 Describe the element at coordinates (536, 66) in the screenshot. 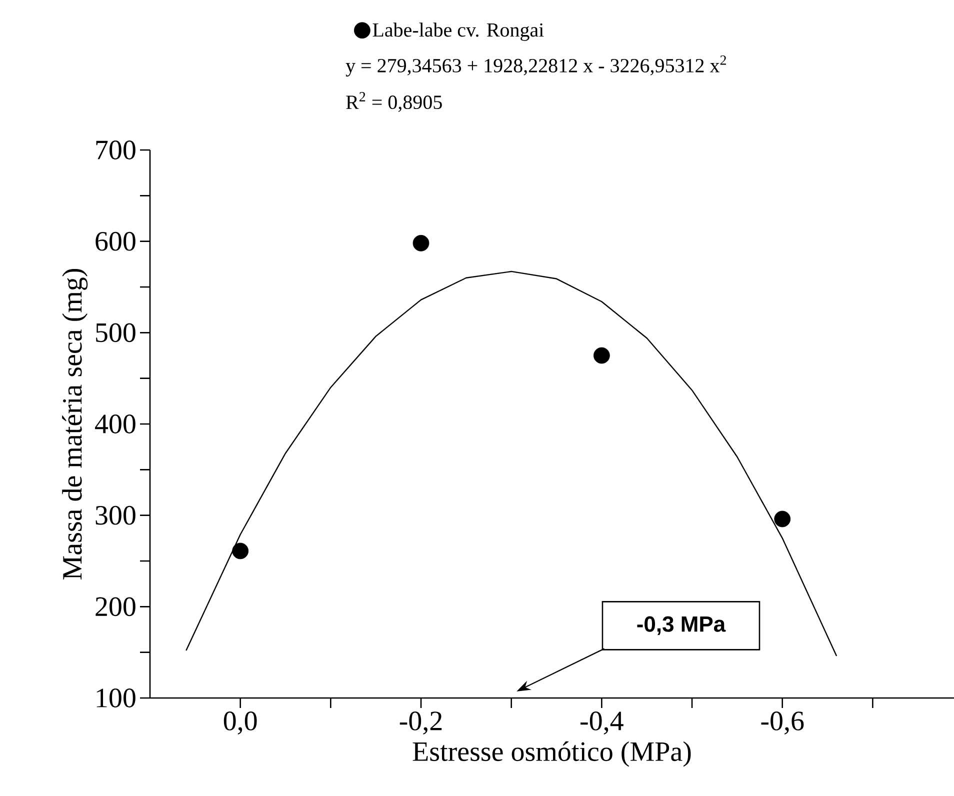

I see `text: y = 279,34563 + 1928,22812 x - 3226,95312 x$^{2}$` at that location.